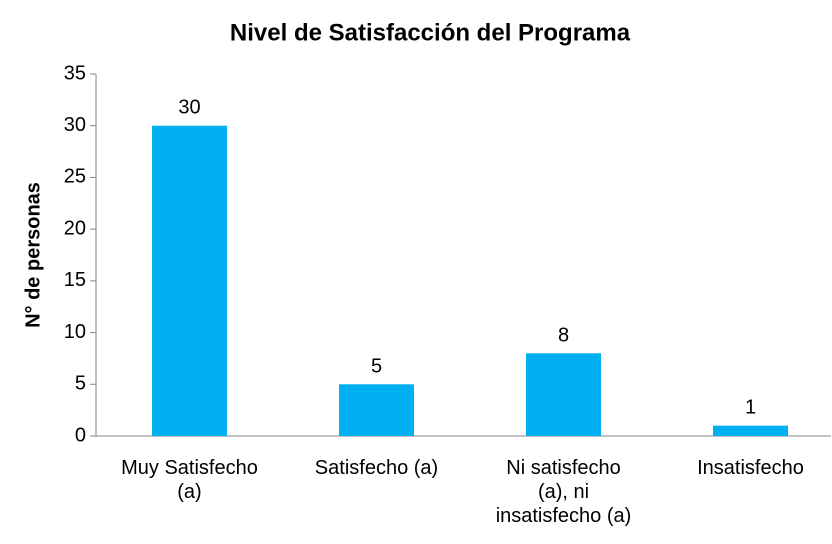 The width and height of the screenshot is (832, 544). I want to click on value-label: 30, so click(189, 108).